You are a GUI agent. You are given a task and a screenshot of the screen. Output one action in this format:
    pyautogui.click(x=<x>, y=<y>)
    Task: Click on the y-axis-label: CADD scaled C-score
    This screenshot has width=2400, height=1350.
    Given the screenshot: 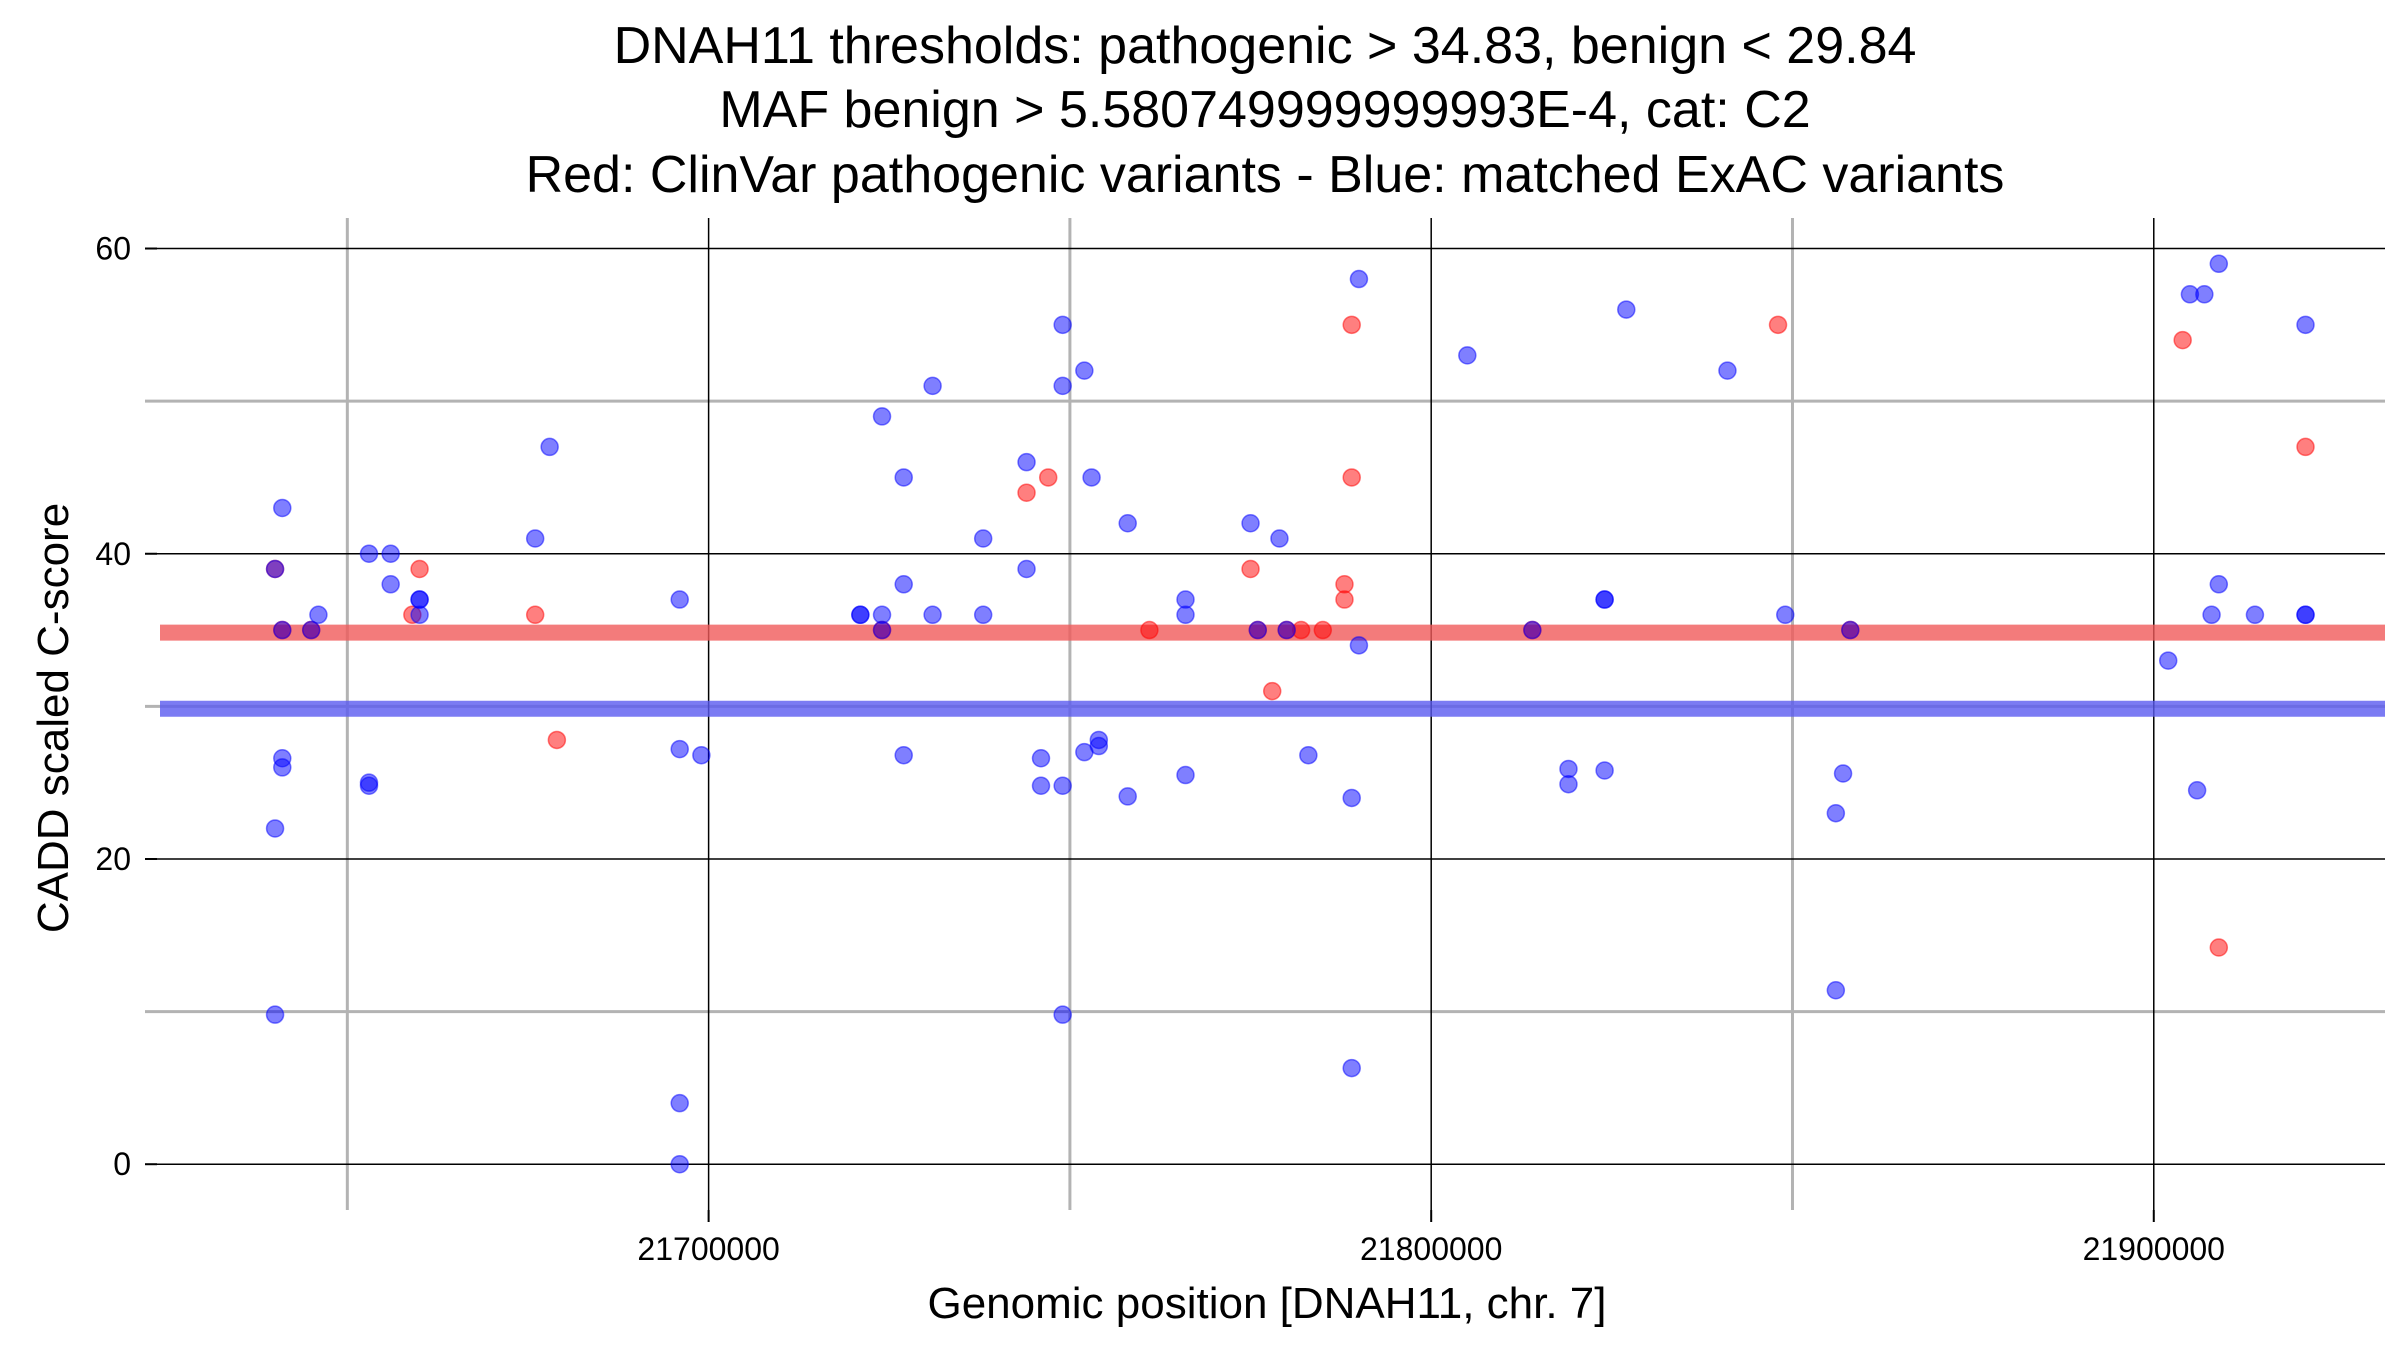 What is the action you would take?
    pyautogui.click(x=53, y=718)
    